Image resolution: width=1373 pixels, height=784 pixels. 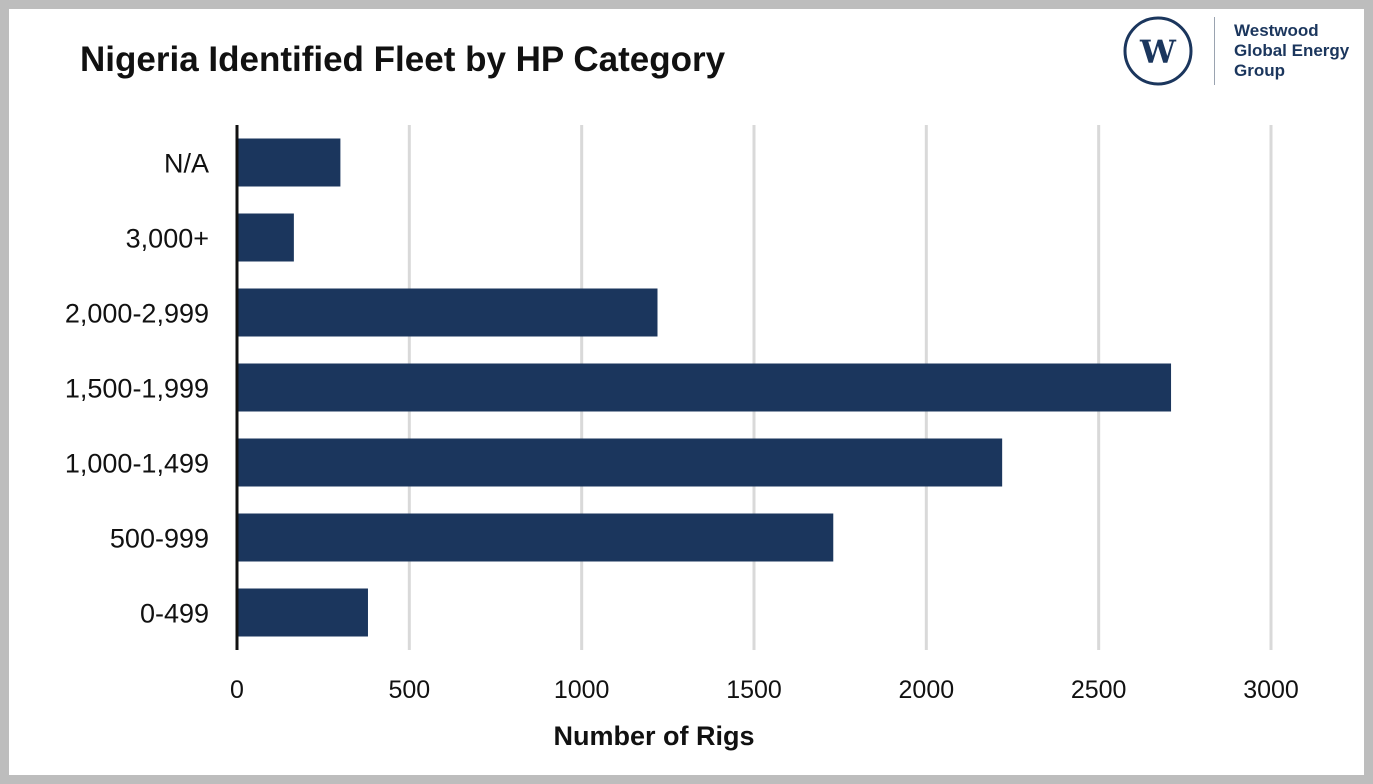 I want to click on logo-wordmark: Westwood Global Energy Group, so click(x=1291, y=51).